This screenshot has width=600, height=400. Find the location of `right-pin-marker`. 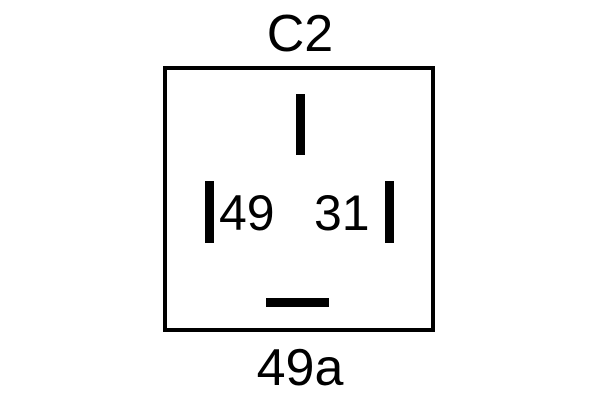

right-pin-marker is located at coordinates (389, 212).